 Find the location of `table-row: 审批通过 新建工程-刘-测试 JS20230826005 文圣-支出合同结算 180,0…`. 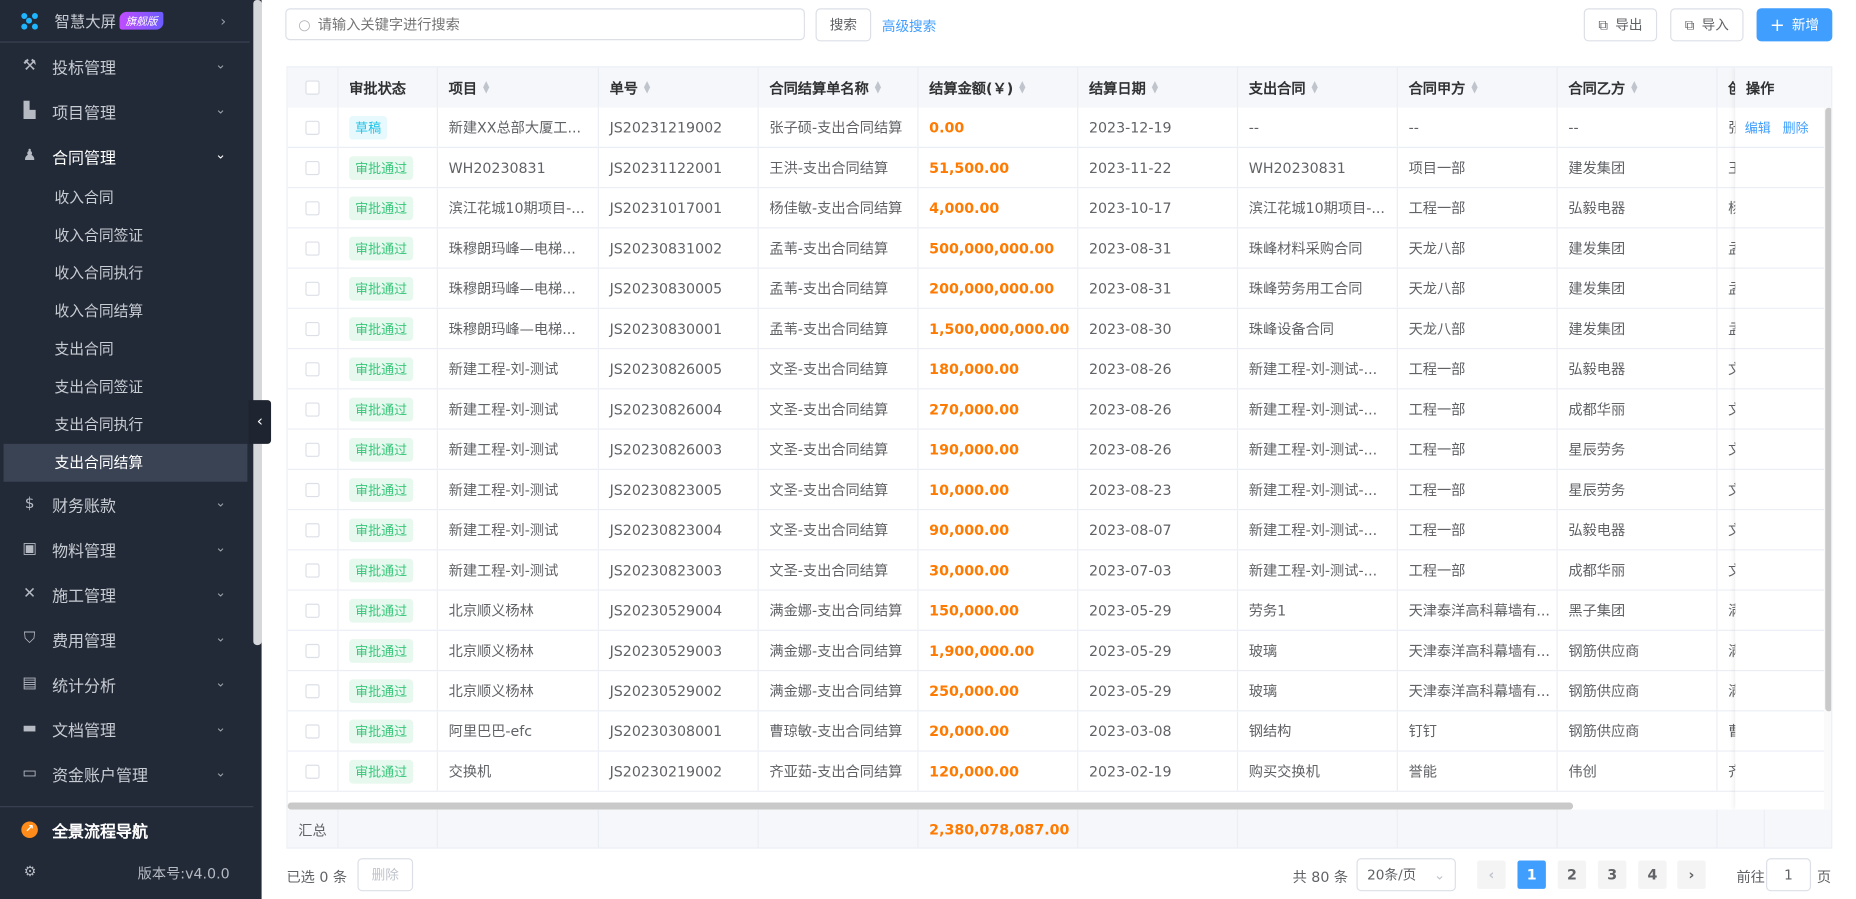

table-row: 审批通过 新建工程-刘-测试 JS20230826005 文圣-支出合同结算 180,0… is located at coordinates (1056, 369).